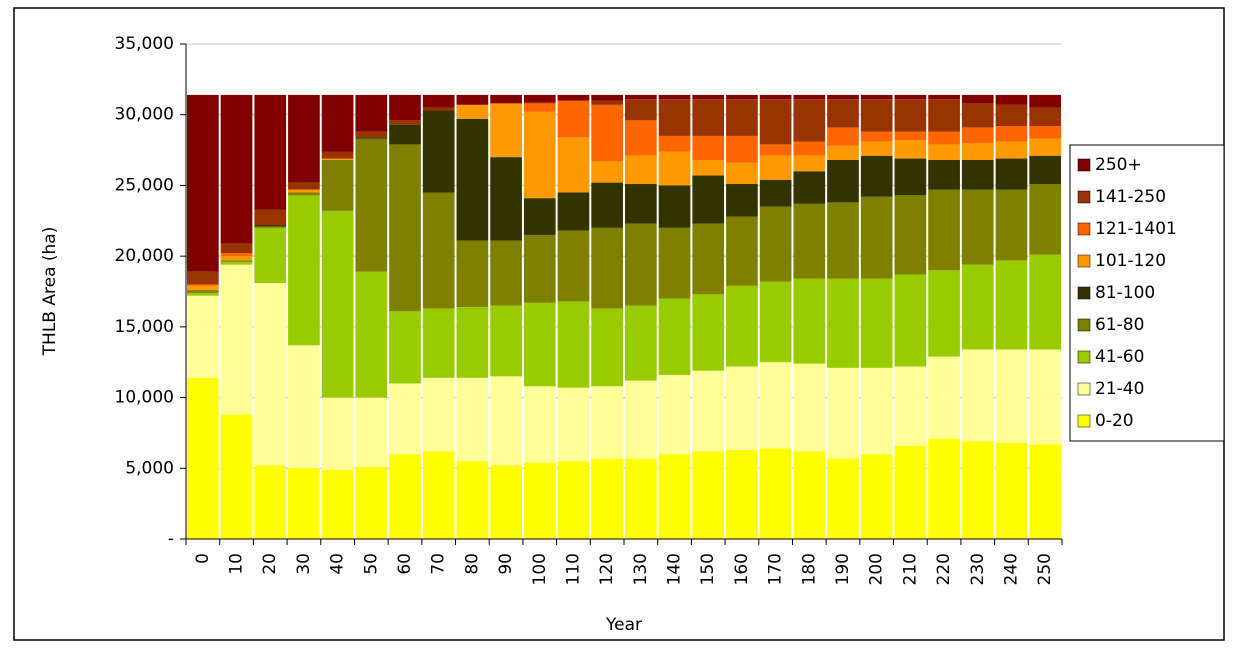  I want to click on x-tick-label: 90, so click(506, 564).